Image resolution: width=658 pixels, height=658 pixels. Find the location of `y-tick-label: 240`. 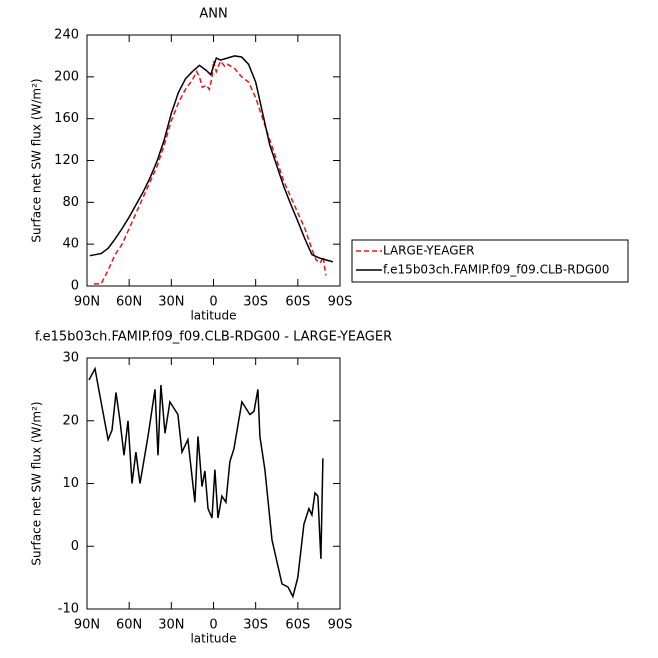

y-tick-label: 240 is located at coordinates (66, 35).